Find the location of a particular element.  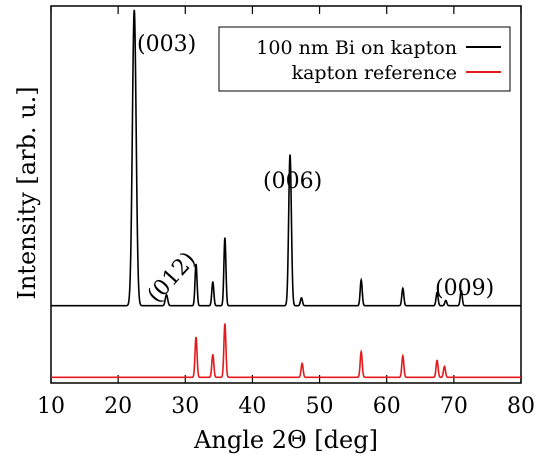

x-tick-label-60: 60 is located at coordinates (387, 406).